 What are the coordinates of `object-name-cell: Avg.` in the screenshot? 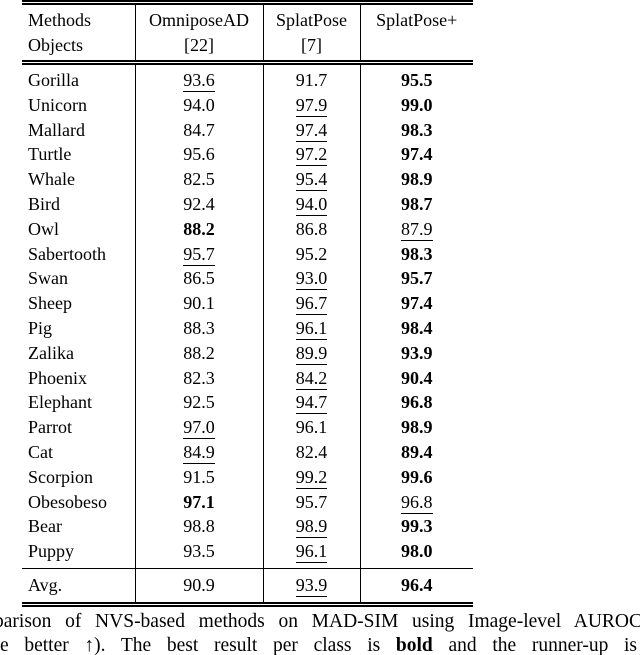 It's located at (78, 586).